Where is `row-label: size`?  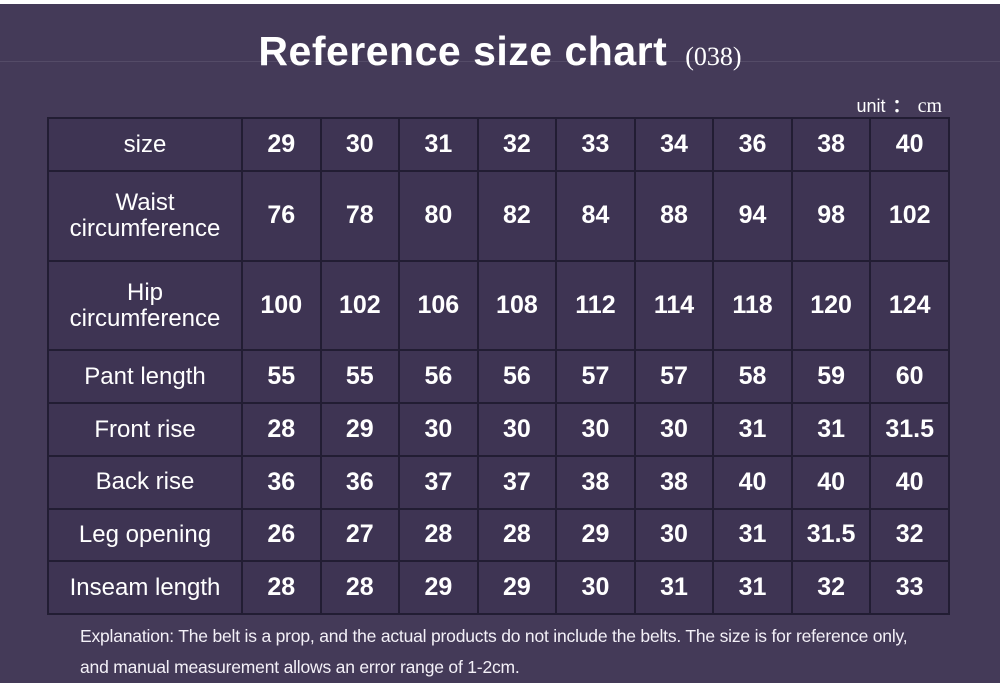
row-label: size is located at coordinates (145, 144).